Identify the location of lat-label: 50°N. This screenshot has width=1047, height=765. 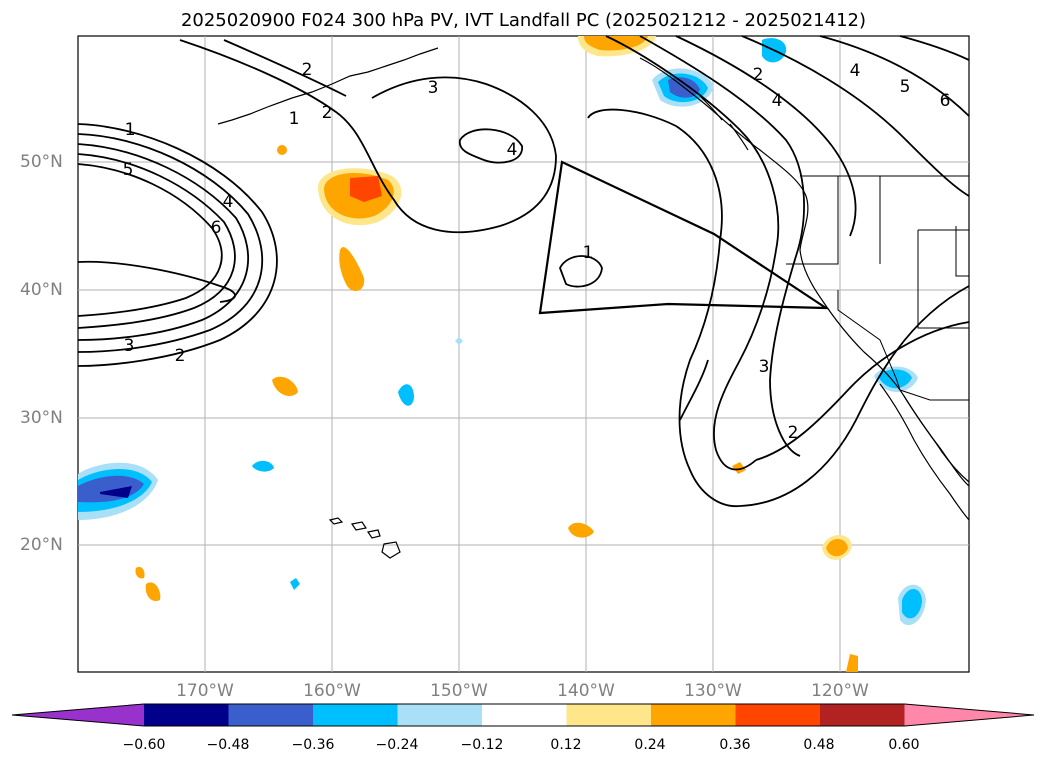
(41, 162).